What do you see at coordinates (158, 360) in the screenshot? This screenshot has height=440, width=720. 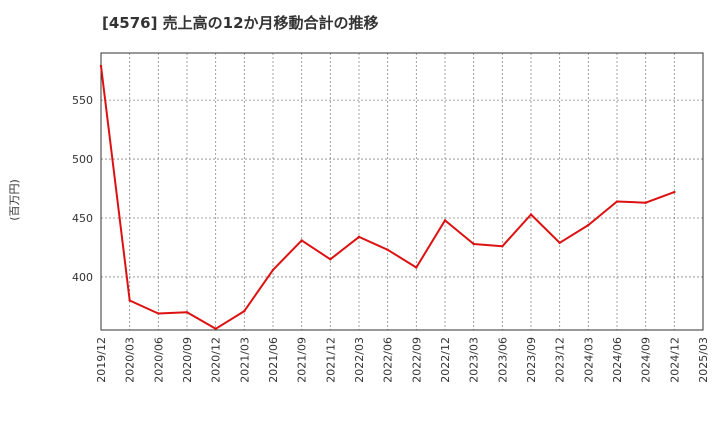 I see `x-tick-label: 2020/06` at bounding box center [158, 360].